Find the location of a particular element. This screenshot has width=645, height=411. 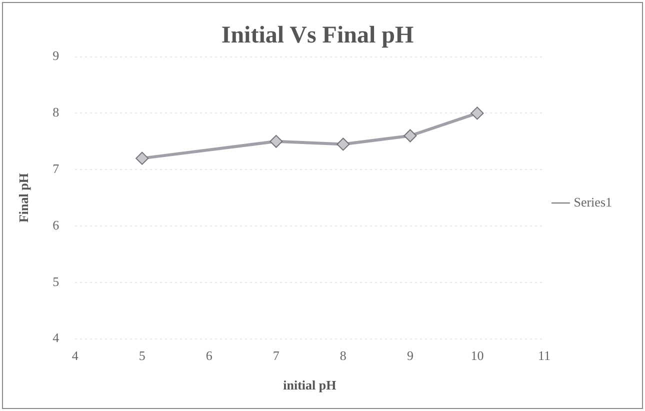

x-tick-label: 11 is located at coordinates (544, 356).